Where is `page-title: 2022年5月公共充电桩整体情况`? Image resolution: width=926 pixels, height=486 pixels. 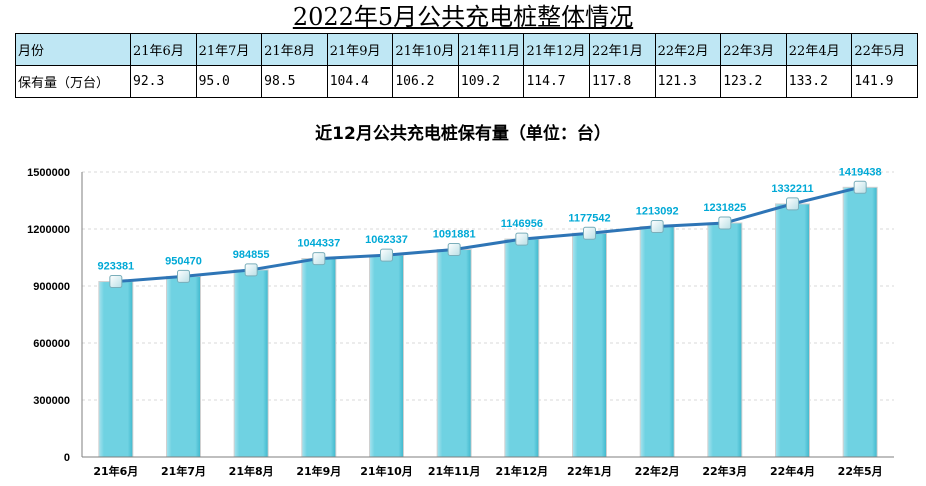
page-title: 2022年5月公共充电桩整体情况 is located at coordinates (463, 17).